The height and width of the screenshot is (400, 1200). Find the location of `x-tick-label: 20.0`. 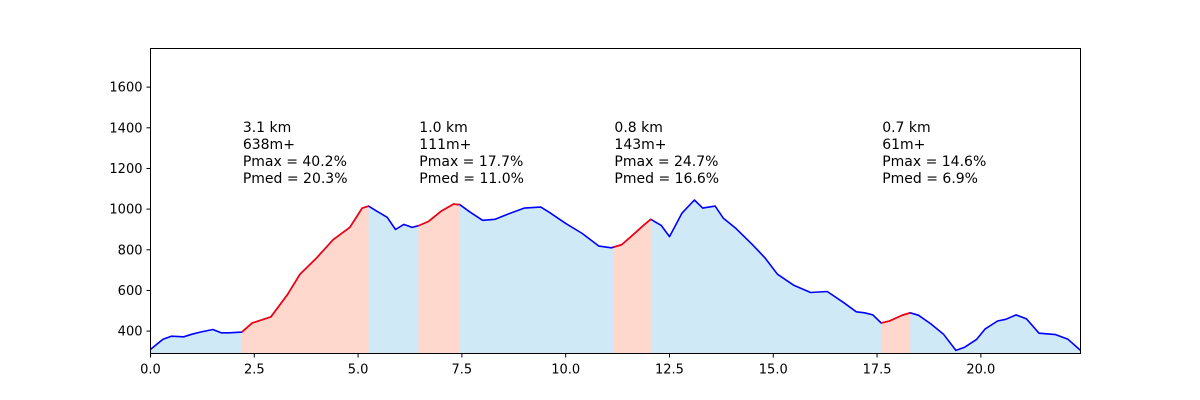

x-tick-label: 20.0 is located at coordinates (980, 370).